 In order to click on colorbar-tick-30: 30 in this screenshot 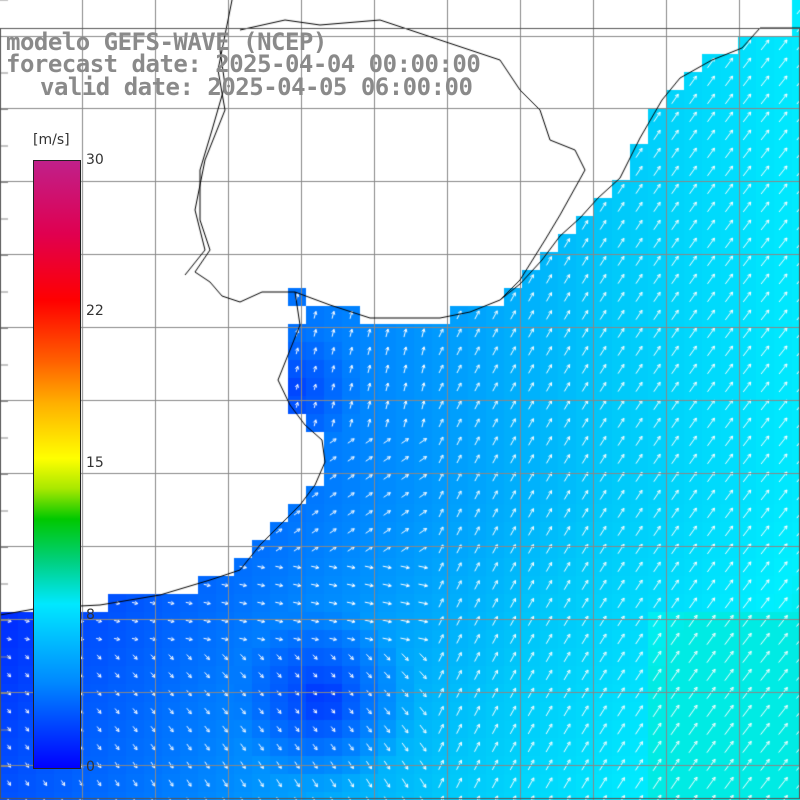, I will do `click(95, 160)`.